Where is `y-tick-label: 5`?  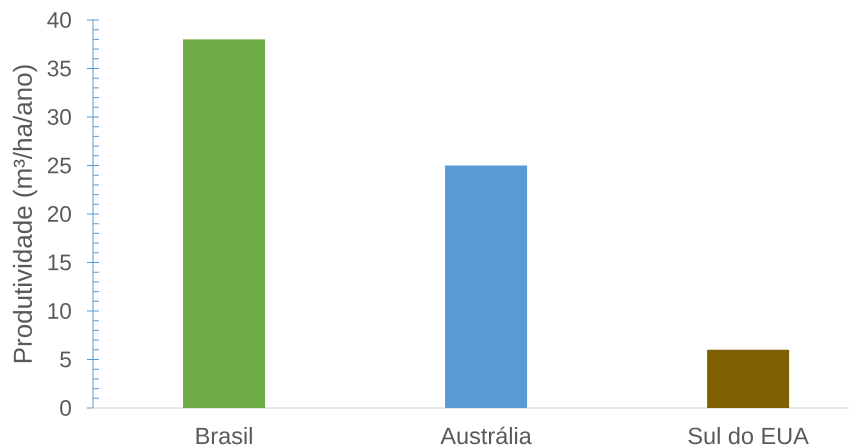
y-tick-label: 5 is located at coordinates (65, 360).